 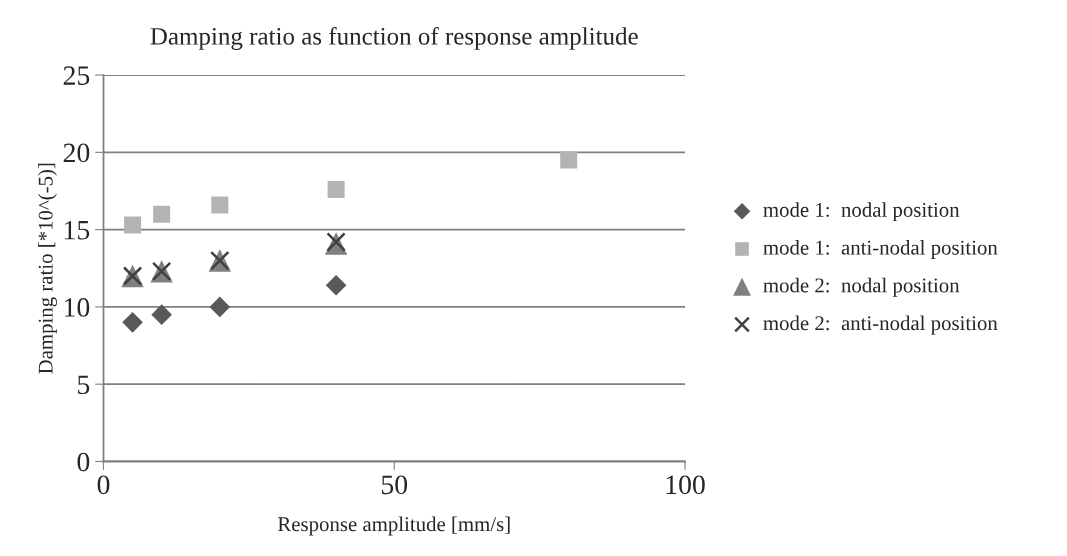 I want to click on x-tick-label: 100, so click(x=685, y=485).